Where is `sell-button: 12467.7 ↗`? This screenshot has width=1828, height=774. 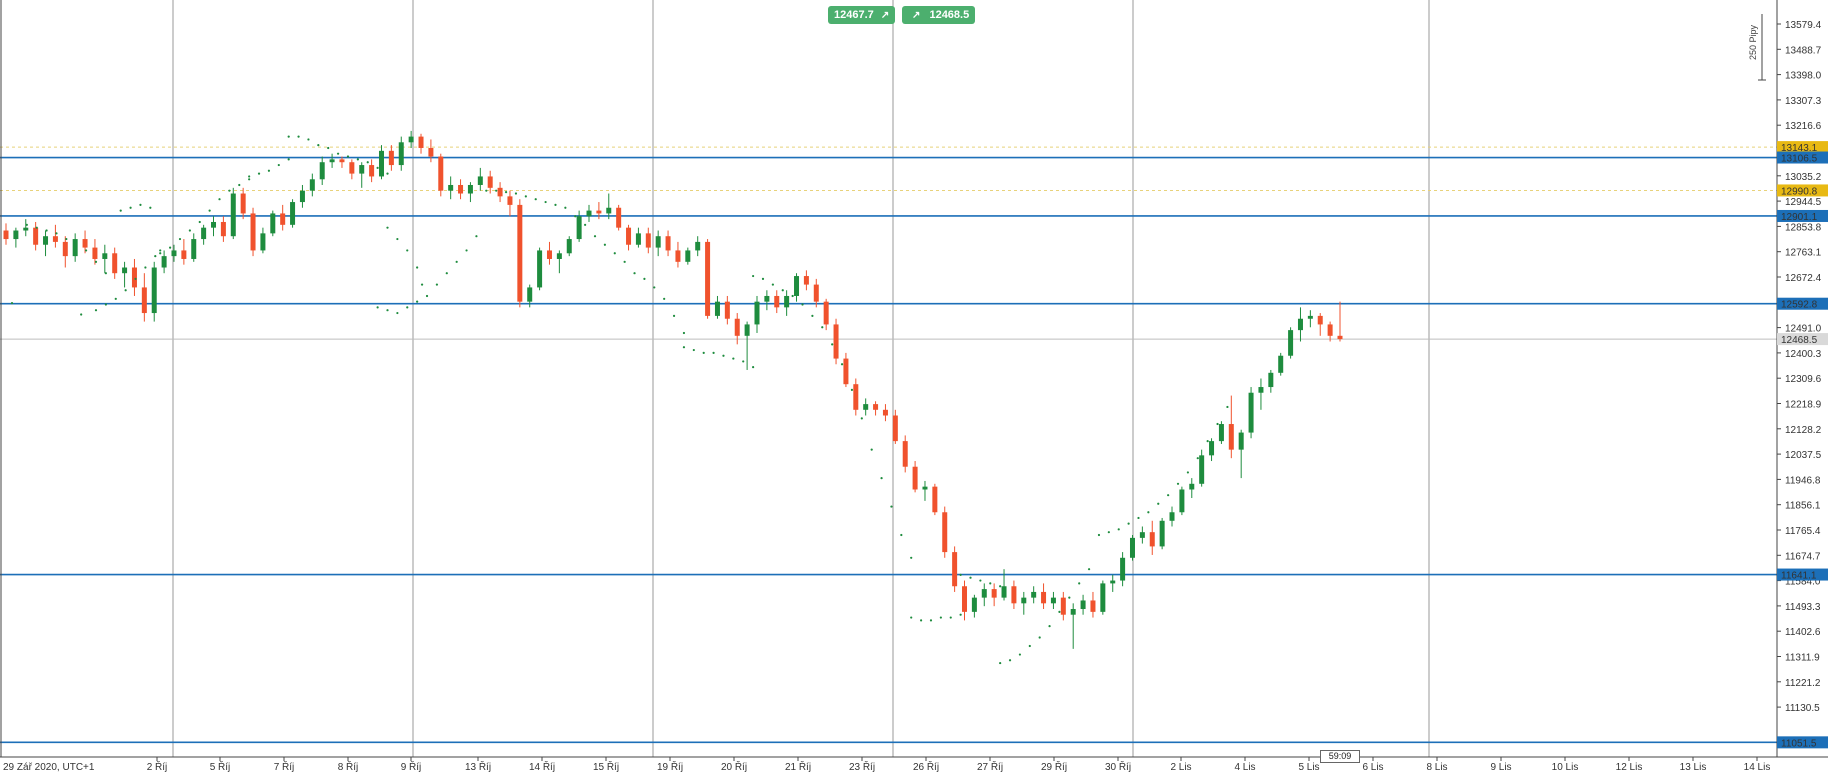 sell-button: 12467.7 ↗ is located at coordinates (862, 15).